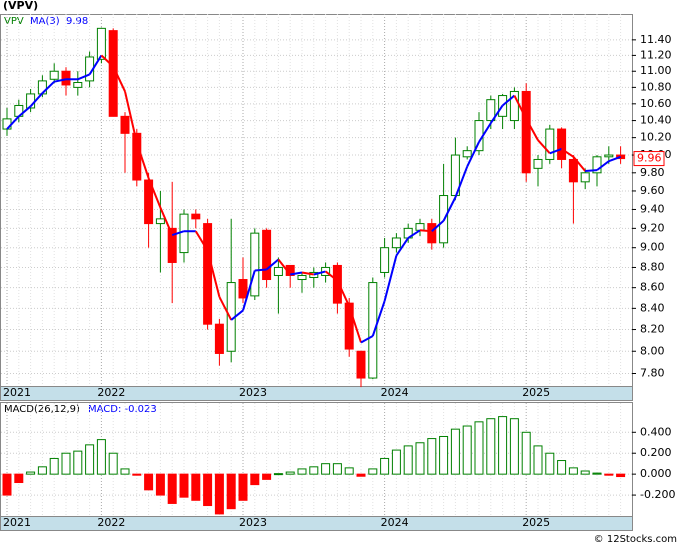 Image resolution: width=680 pixels, height=546 pixels. Describe the element at coordinates (656, 452) in the screenshot. I see `y-tick-label: 0.200` at that location.